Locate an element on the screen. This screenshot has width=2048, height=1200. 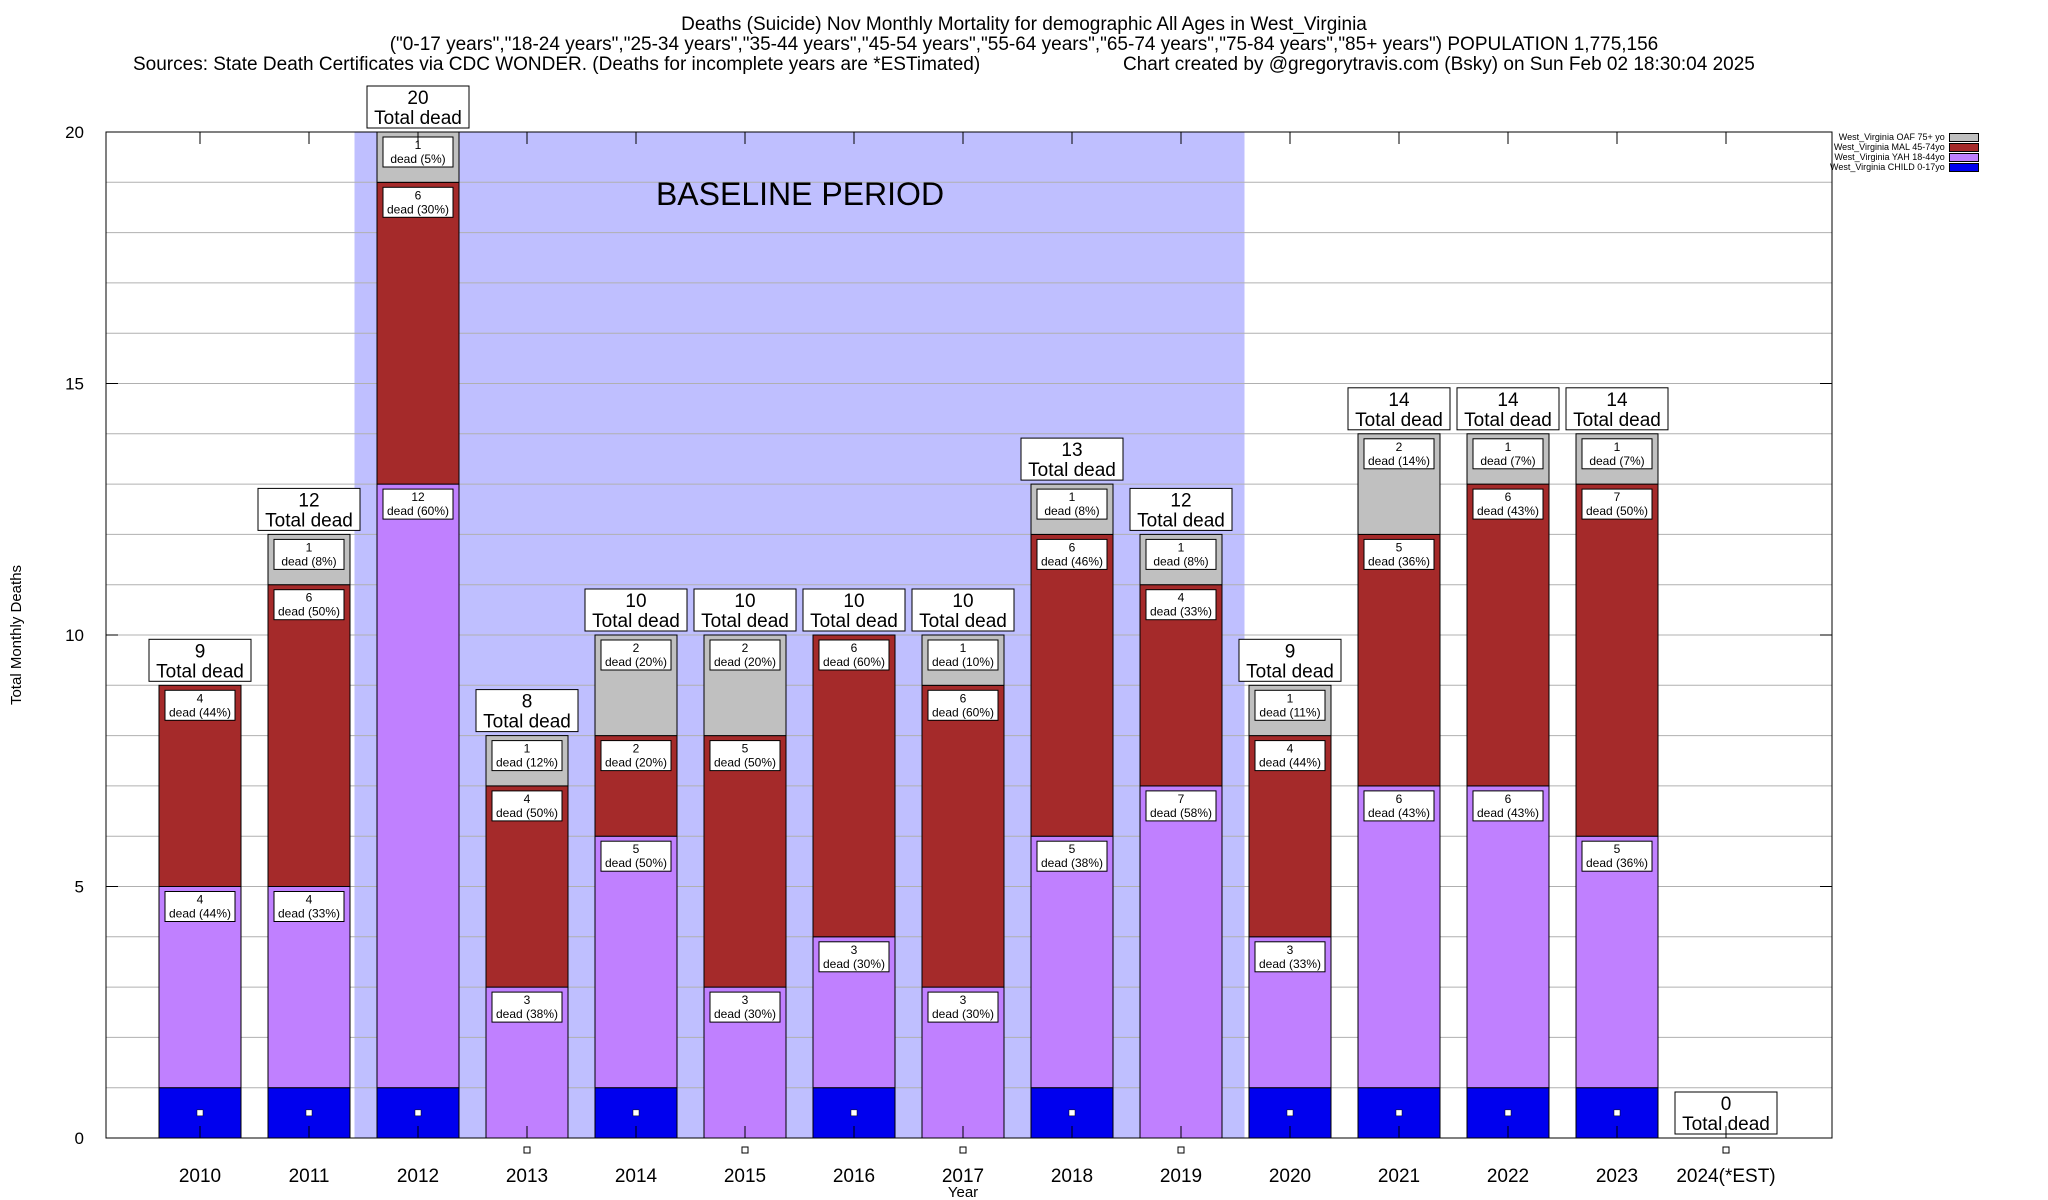
legend-item: West_Virginia OAF 75+ yo is located at coordinates (1904, 137).